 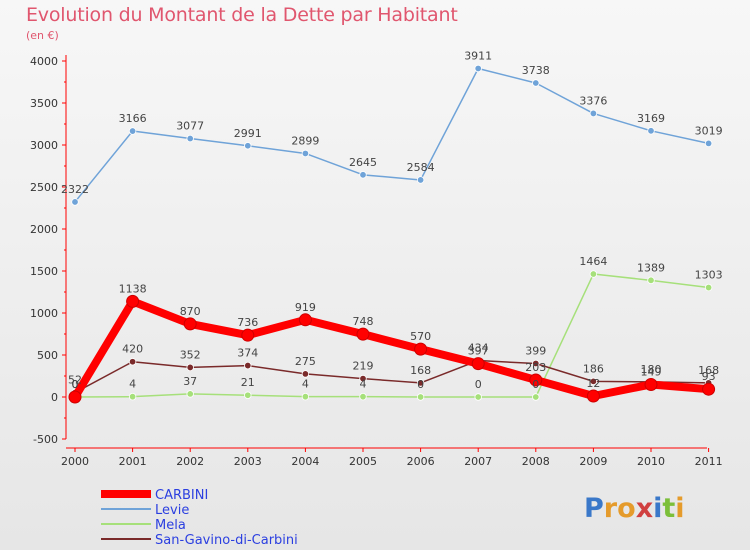 I want to click on data-label: 12, so click(x=593, y=383).